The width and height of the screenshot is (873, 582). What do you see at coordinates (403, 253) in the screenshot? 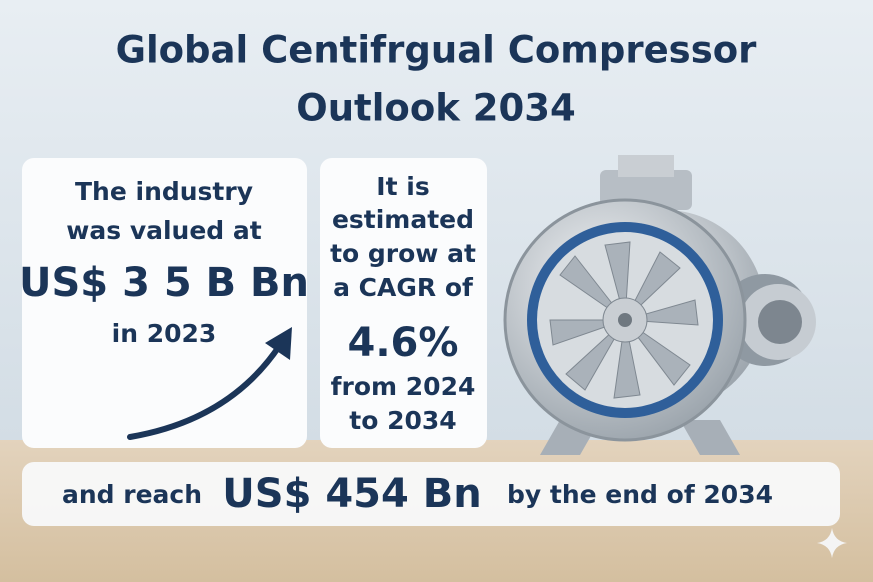
I see `card-text: to grow at` at bounding box center [403, 253].